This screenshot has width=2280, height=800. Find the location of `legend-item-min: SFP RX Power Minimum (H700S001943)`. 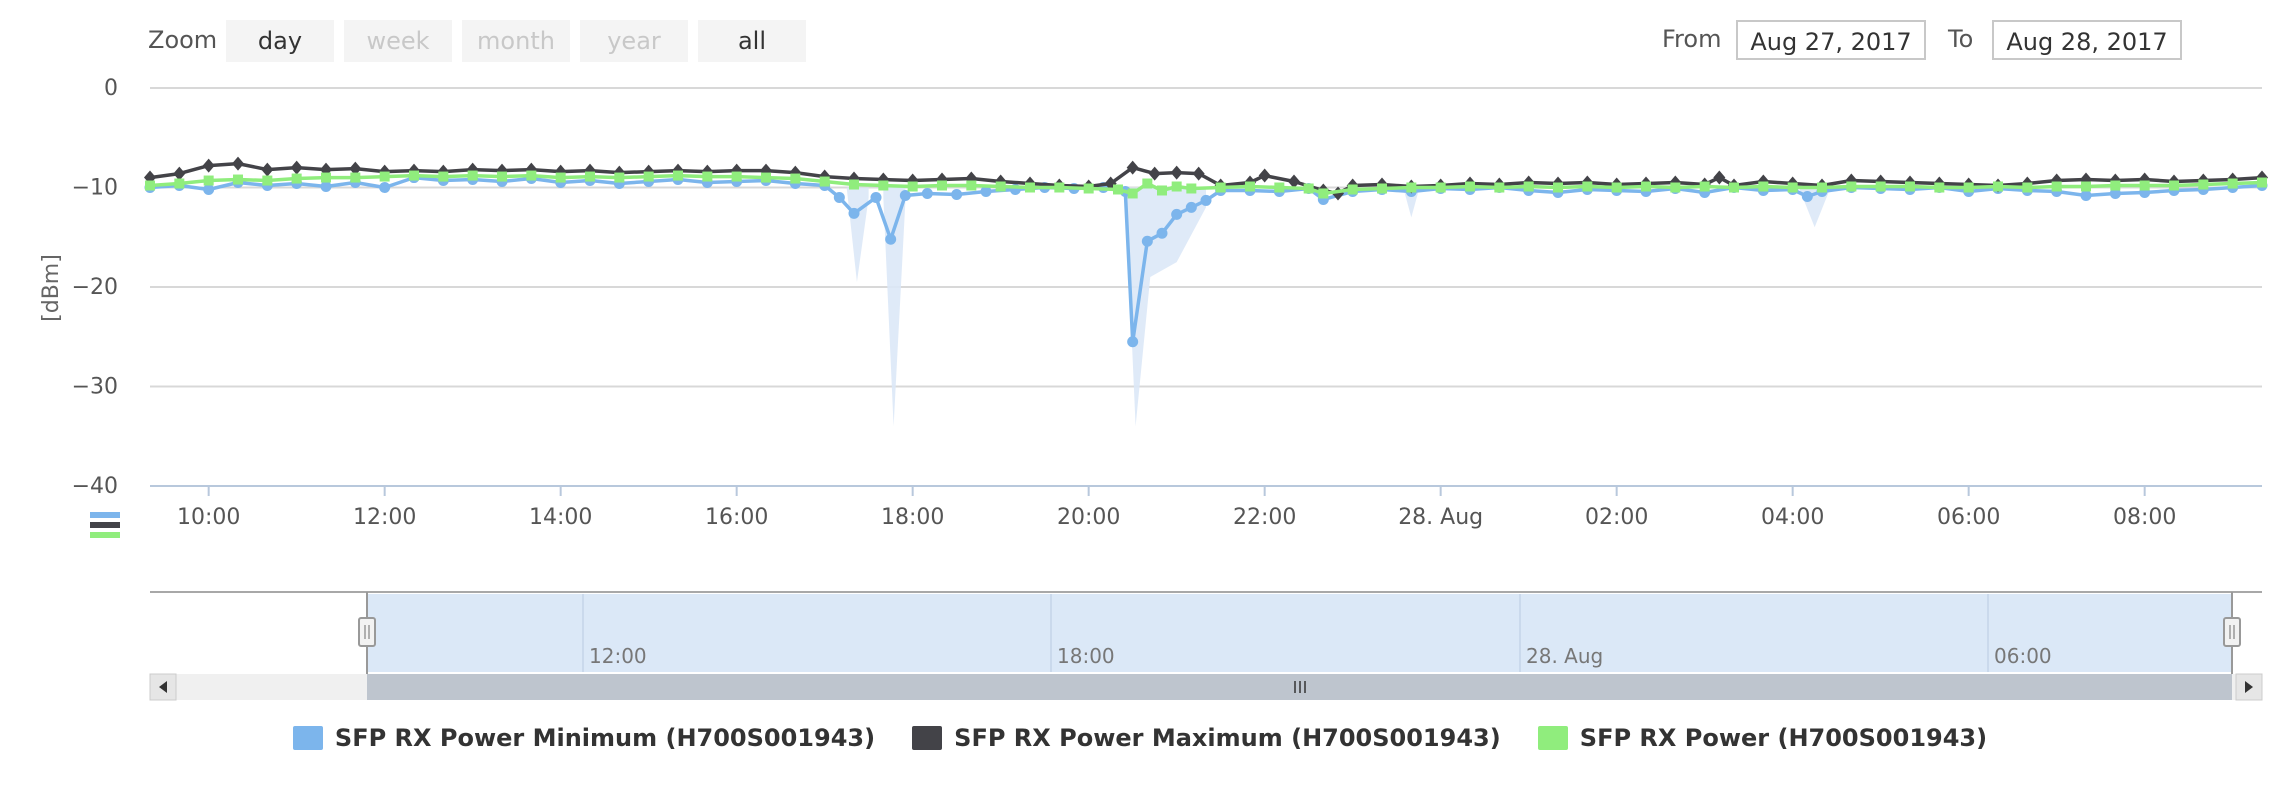

legend-item-min: SFP RX Power Minimum (H700S001943) is located at coordinates (583, 738).